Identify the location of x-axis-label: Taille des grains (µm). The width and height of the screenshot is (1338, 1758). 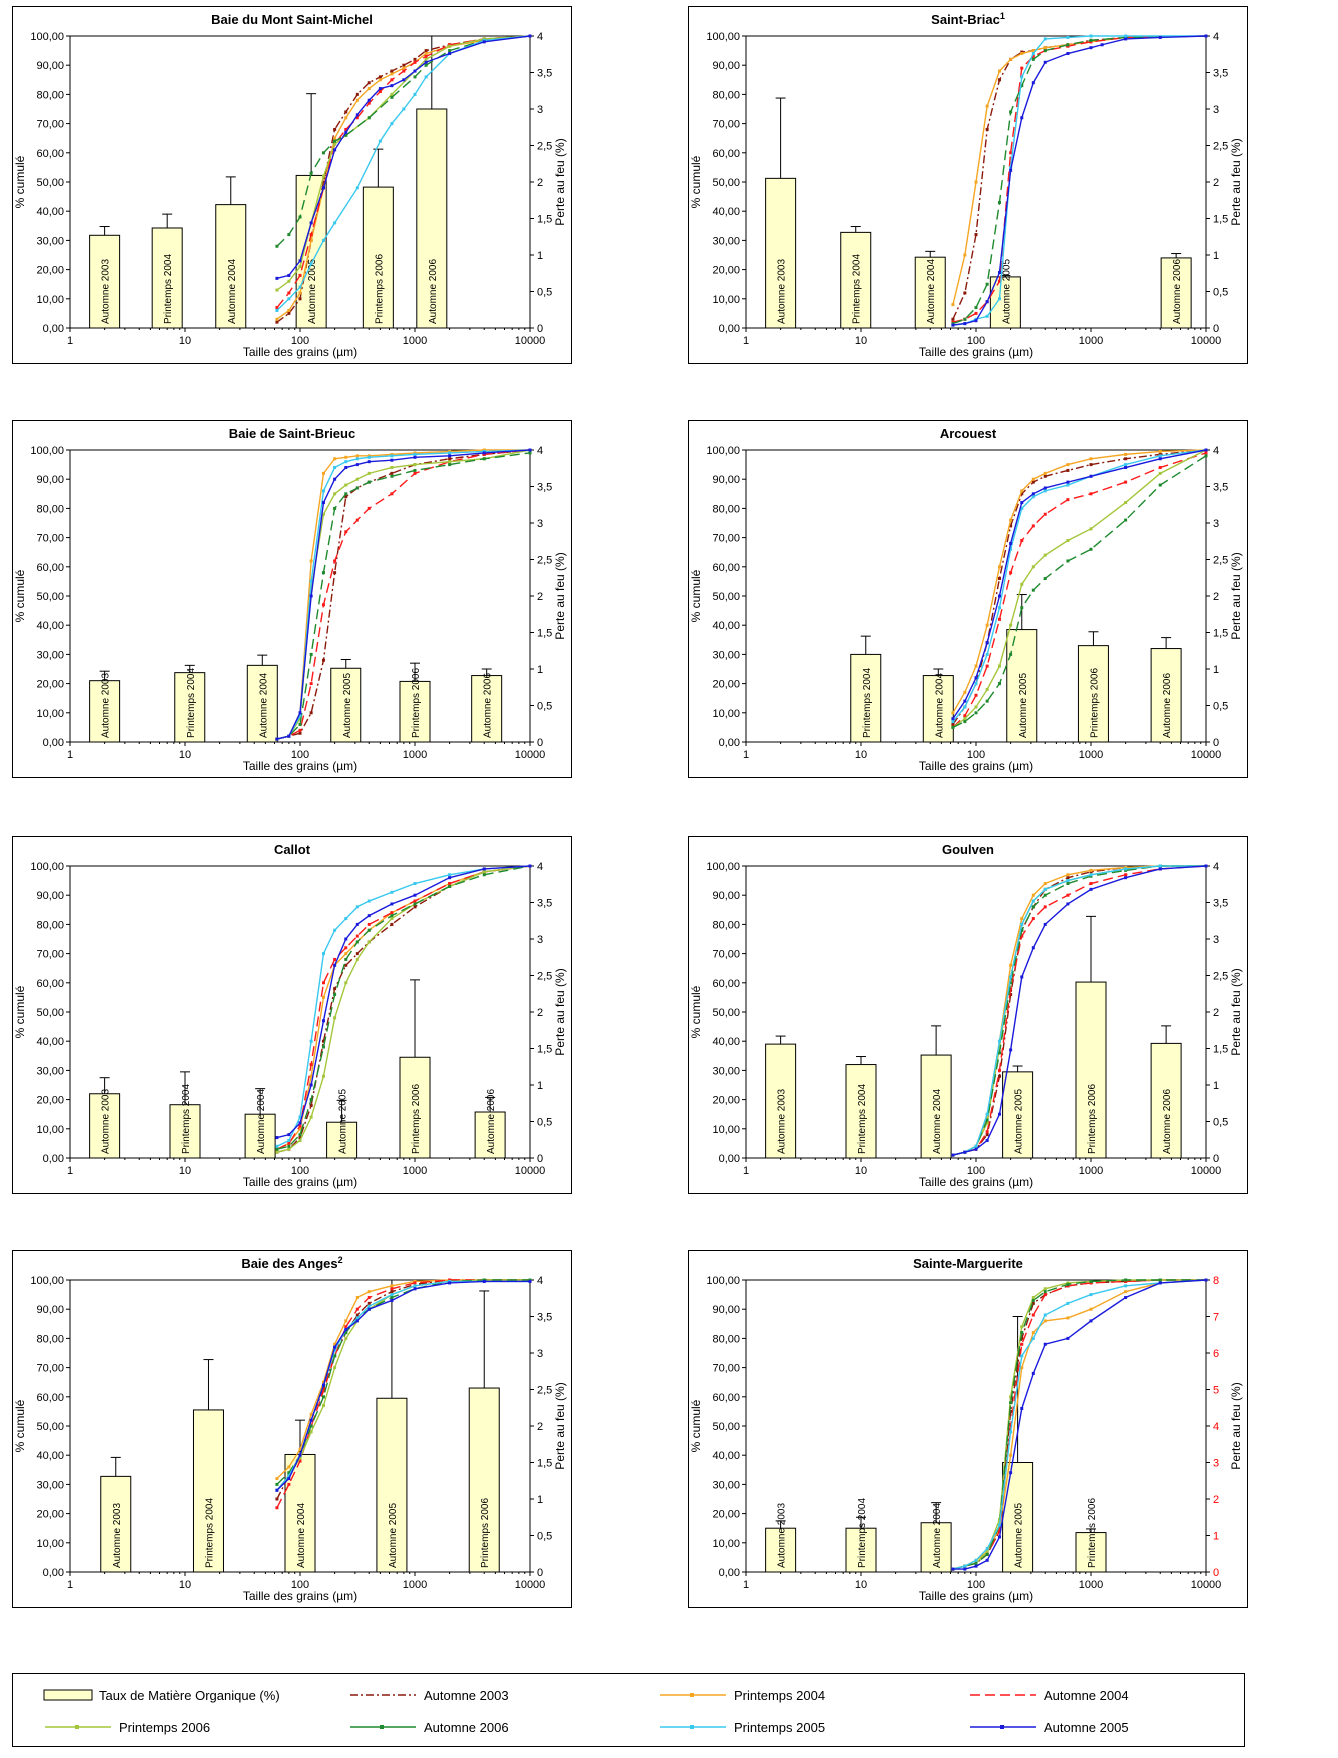
(300, 352).